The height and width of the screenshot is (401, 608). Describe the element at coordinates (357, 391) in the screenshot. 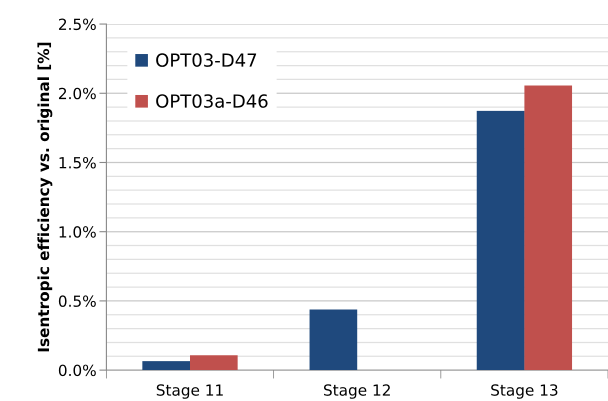

I see `x-tick-label: Stage 12` at that location.